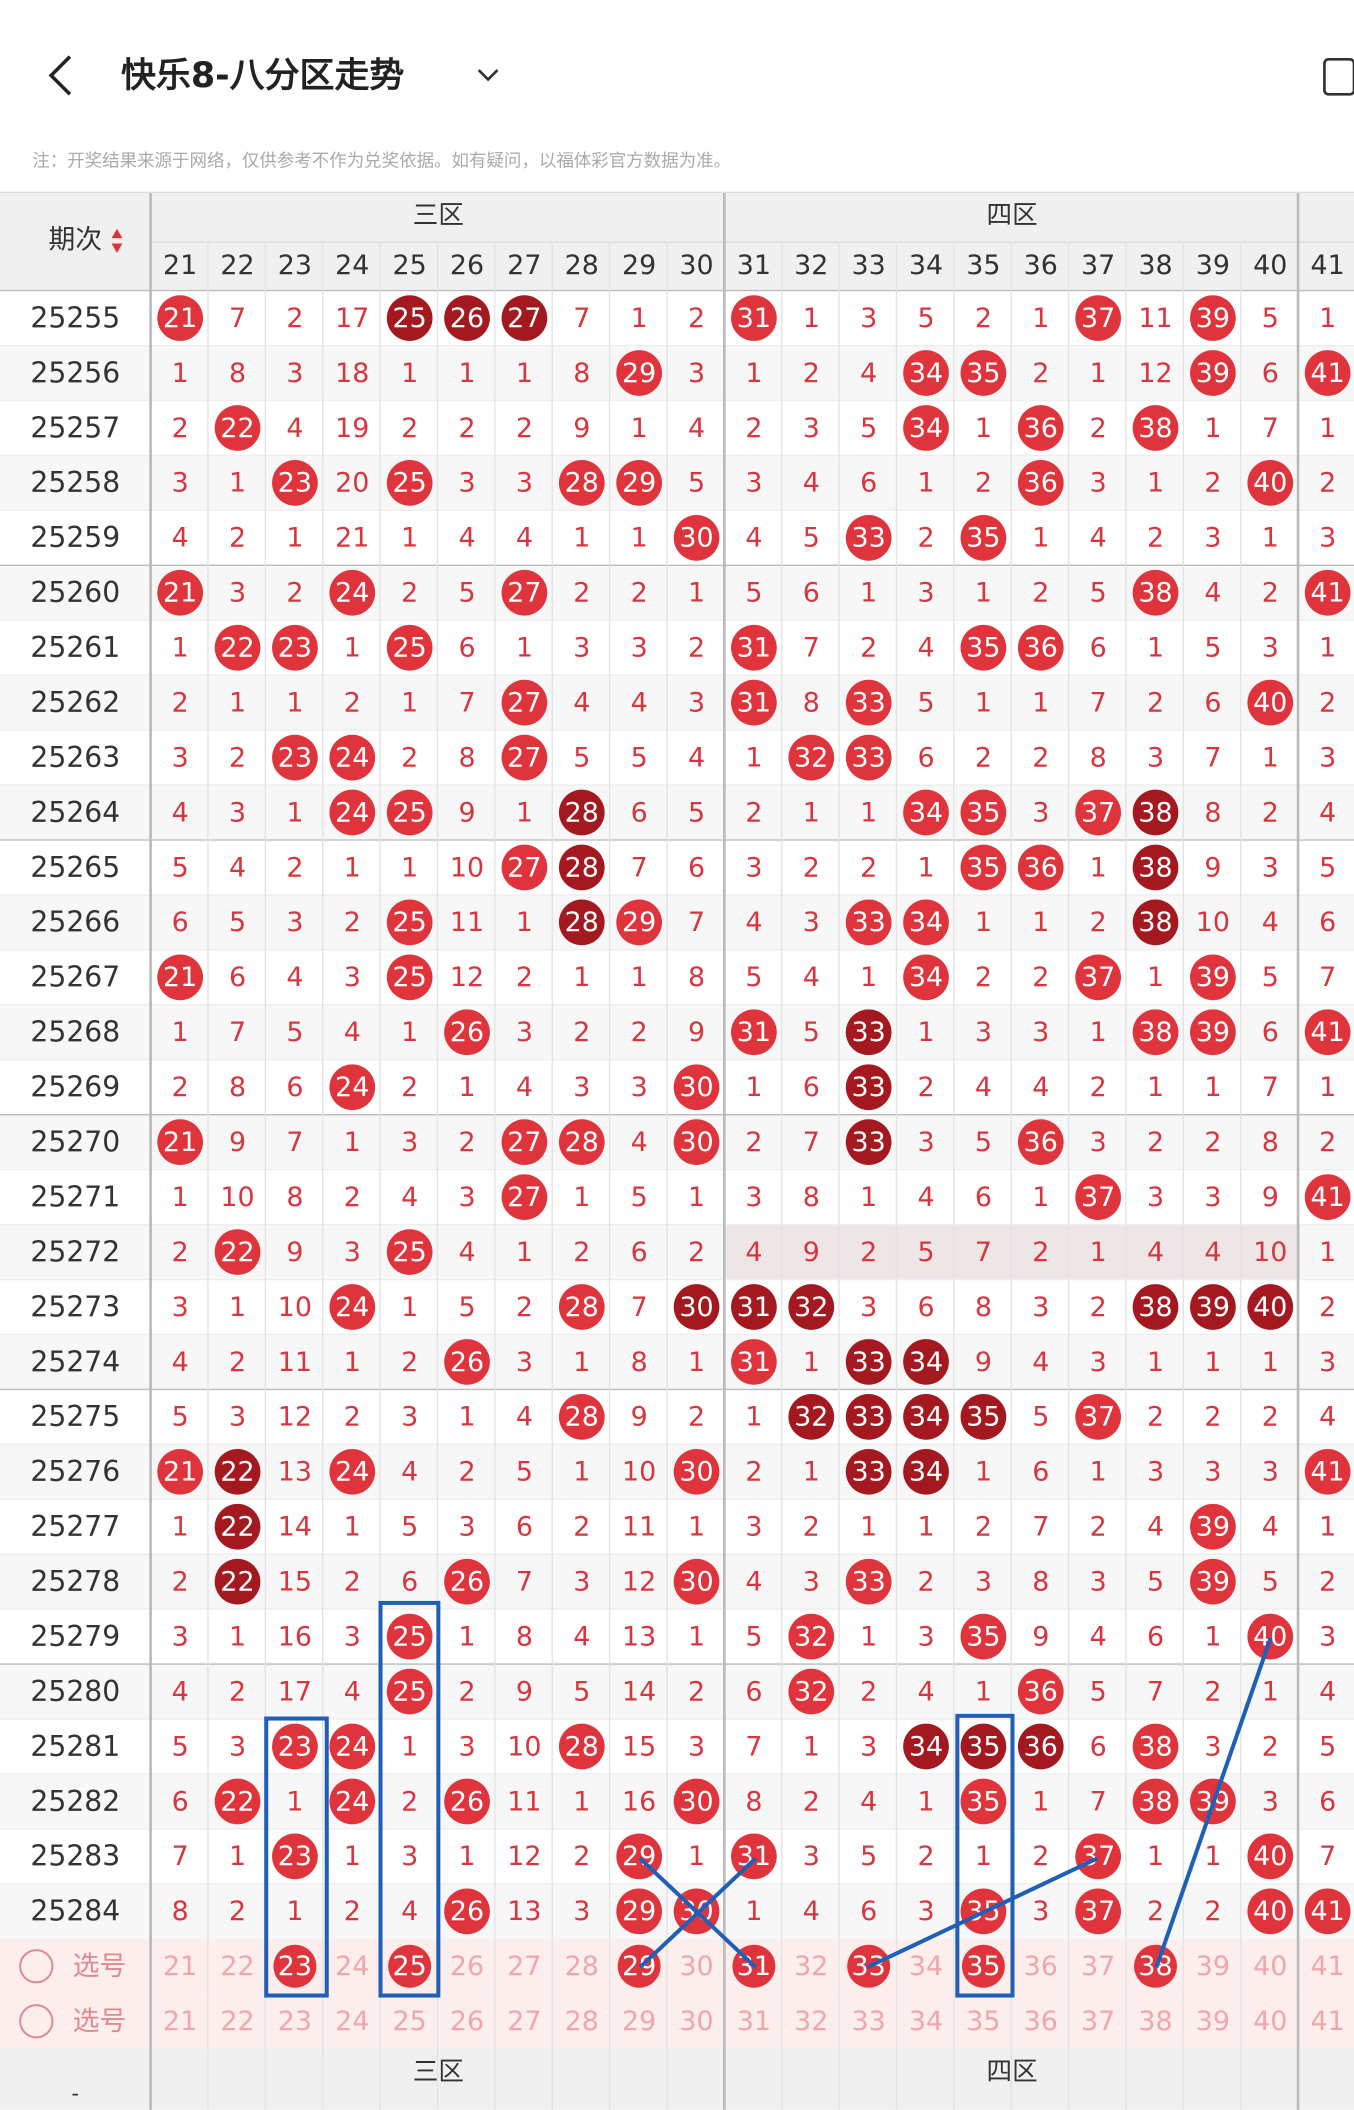  What do you see at coordinates (1155, 2021) in the screenshot?
I see `select-number: 38` at bounding box center [1155, 2021].